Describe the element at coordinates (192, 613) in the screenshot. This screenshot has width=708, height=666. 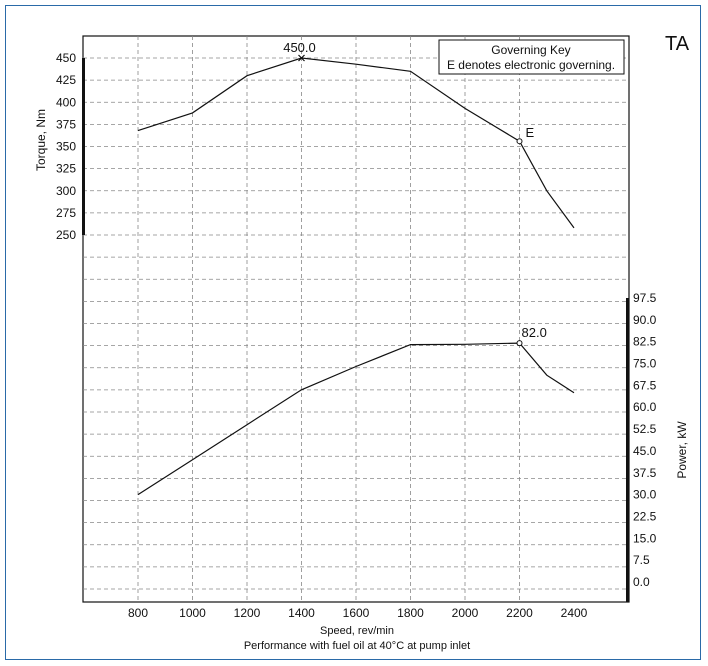
I see `x-tick-label: 1000` at that location.